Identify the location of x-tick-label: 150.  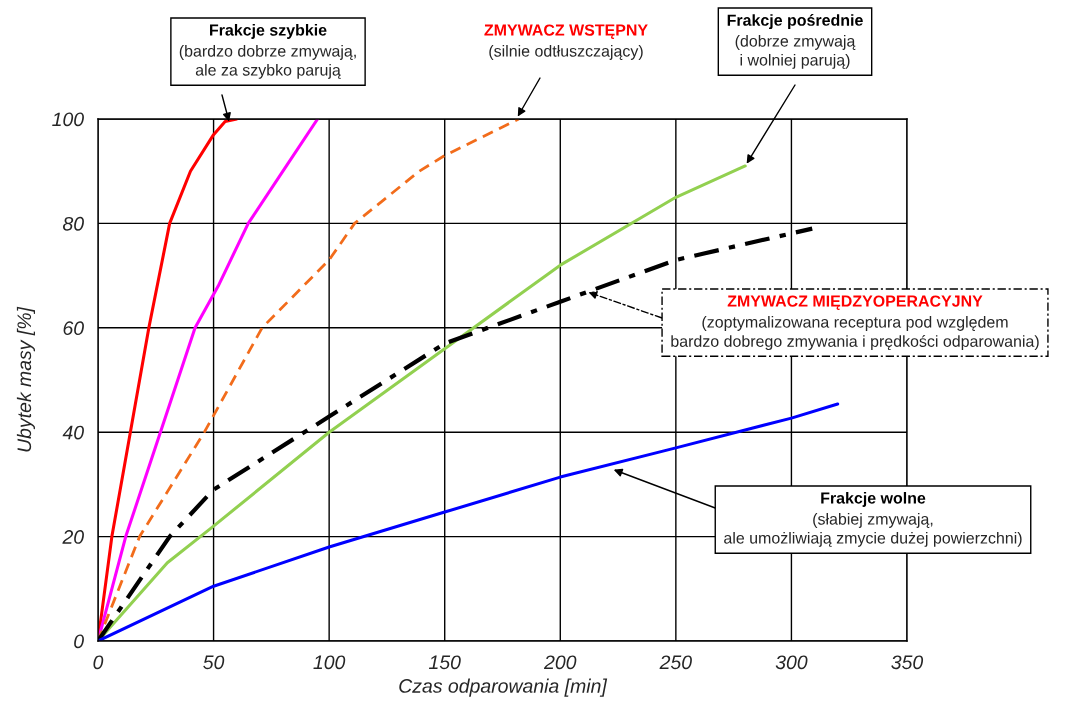
(445, 662).